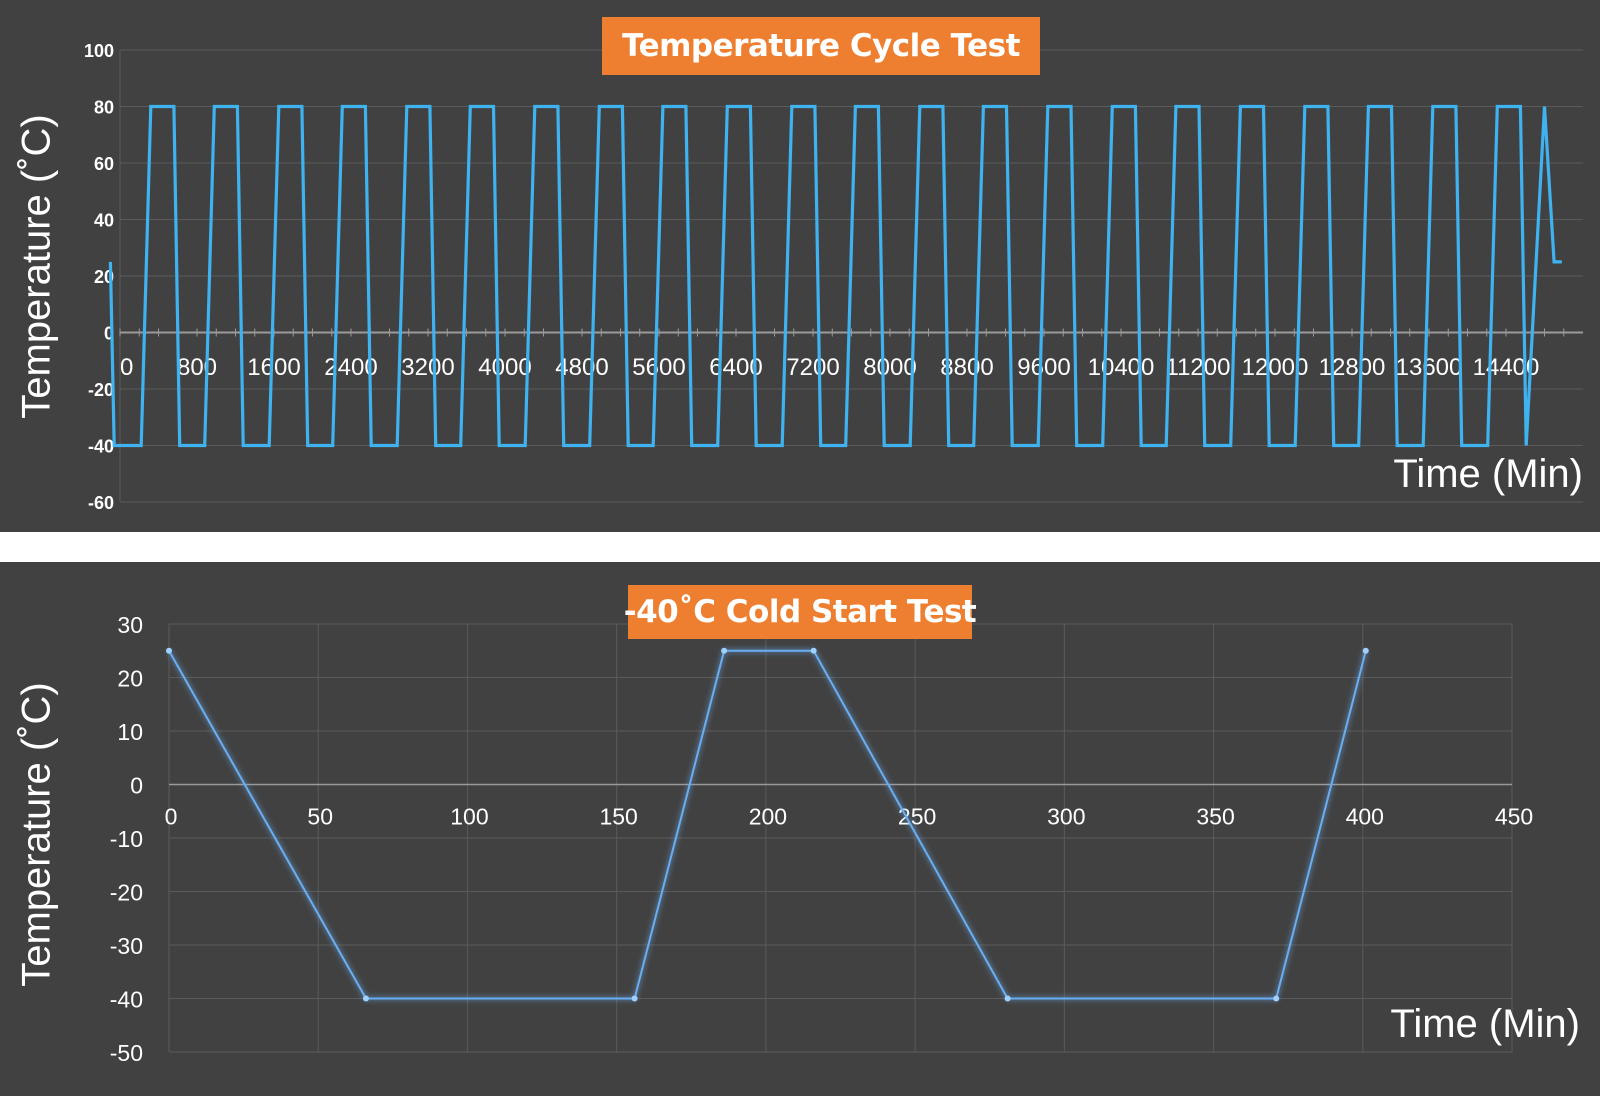  I want to click on cycle-x-tick-label: 0, so click(126, 367).